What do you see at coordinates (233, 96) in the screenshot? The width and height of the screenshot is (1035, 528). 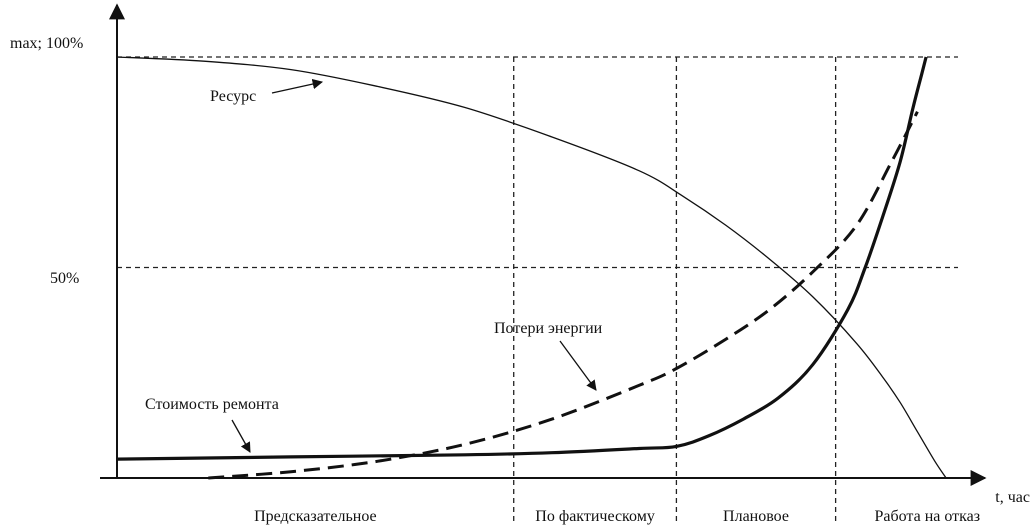 I see `annotation-resource: Ресурс` at bounding box center [233, 96].